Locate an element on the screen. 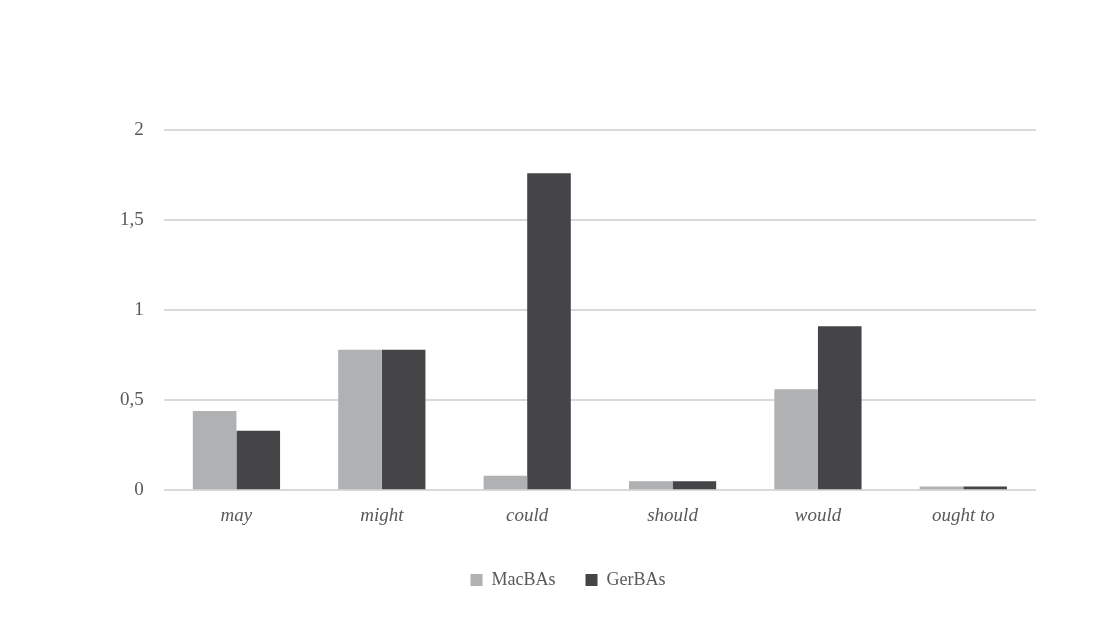  legend-label: GerBAs is located at coordinates (636, 578).